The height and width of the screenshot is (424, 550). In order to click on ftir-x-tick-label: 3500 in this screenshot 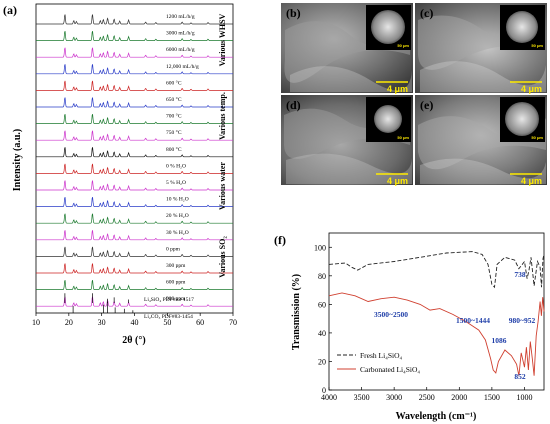, I will do `click(362, 397)`.